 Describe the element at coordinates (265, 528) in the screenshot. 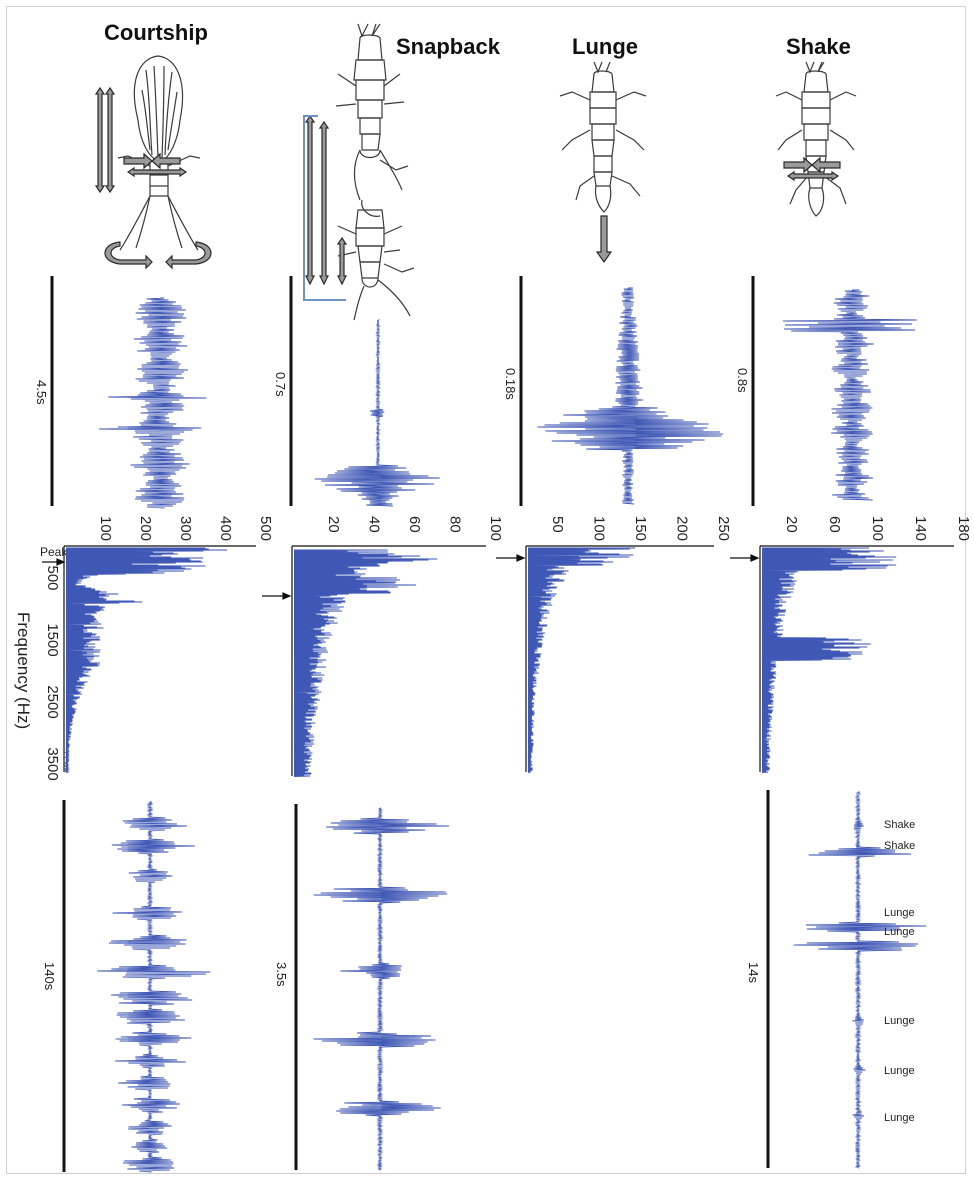

I see `amplitude-tick: 500` at that location.